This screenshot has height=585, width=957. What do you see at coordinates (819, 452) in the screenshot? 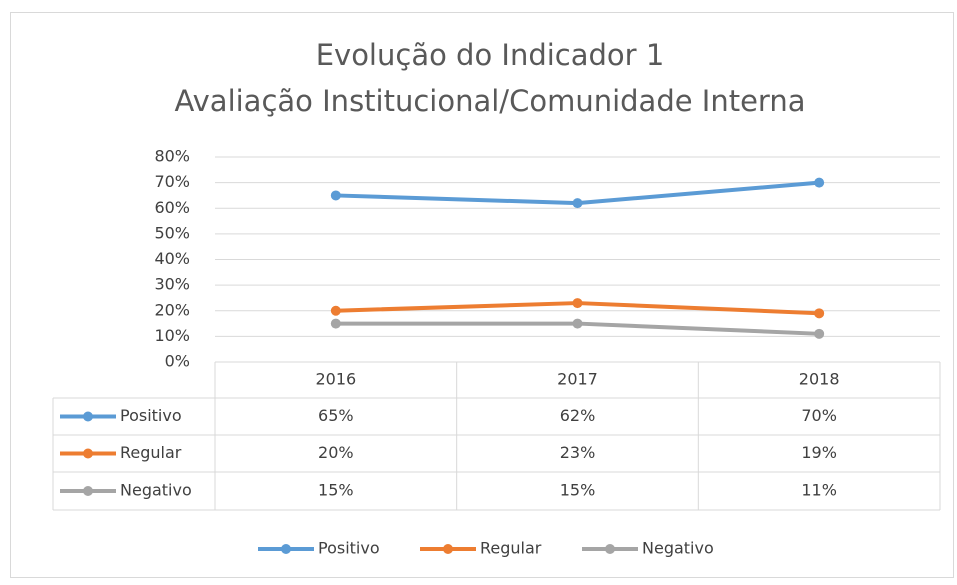
I see `data-label: 19%` at bounding box center [819, 452].